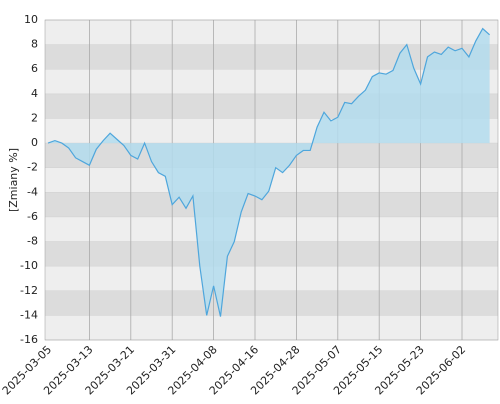  What do you see at coordinates (34, 142) in the screenshot?
I see `y-tick-label: 0` at bounding box center [34, 142].